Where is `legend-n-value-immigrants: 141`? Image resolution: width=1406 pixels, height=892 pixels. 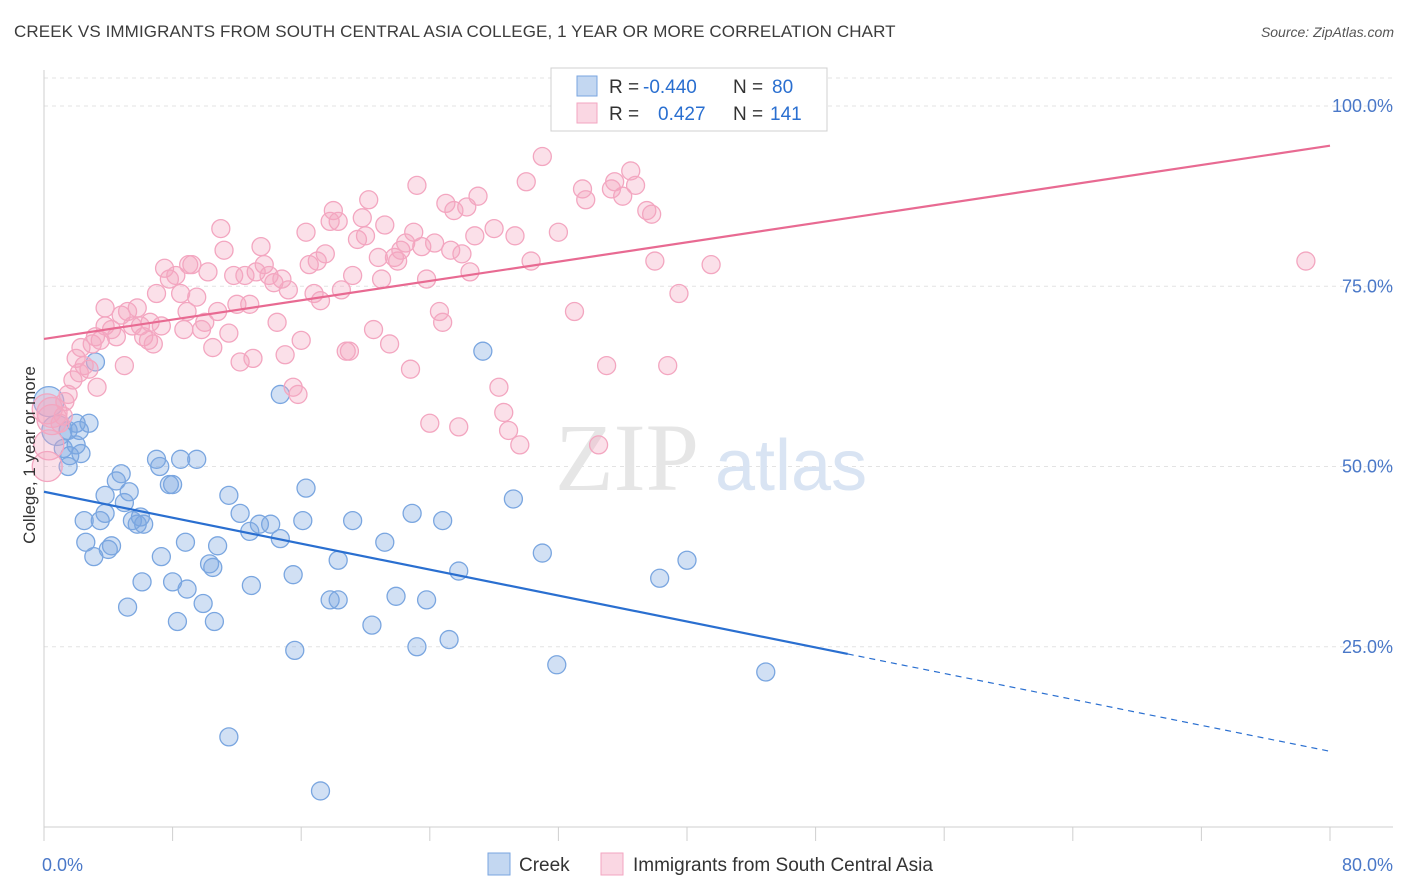 legend-n-value-immigrants: 141 is located at coordinates (786, 114).